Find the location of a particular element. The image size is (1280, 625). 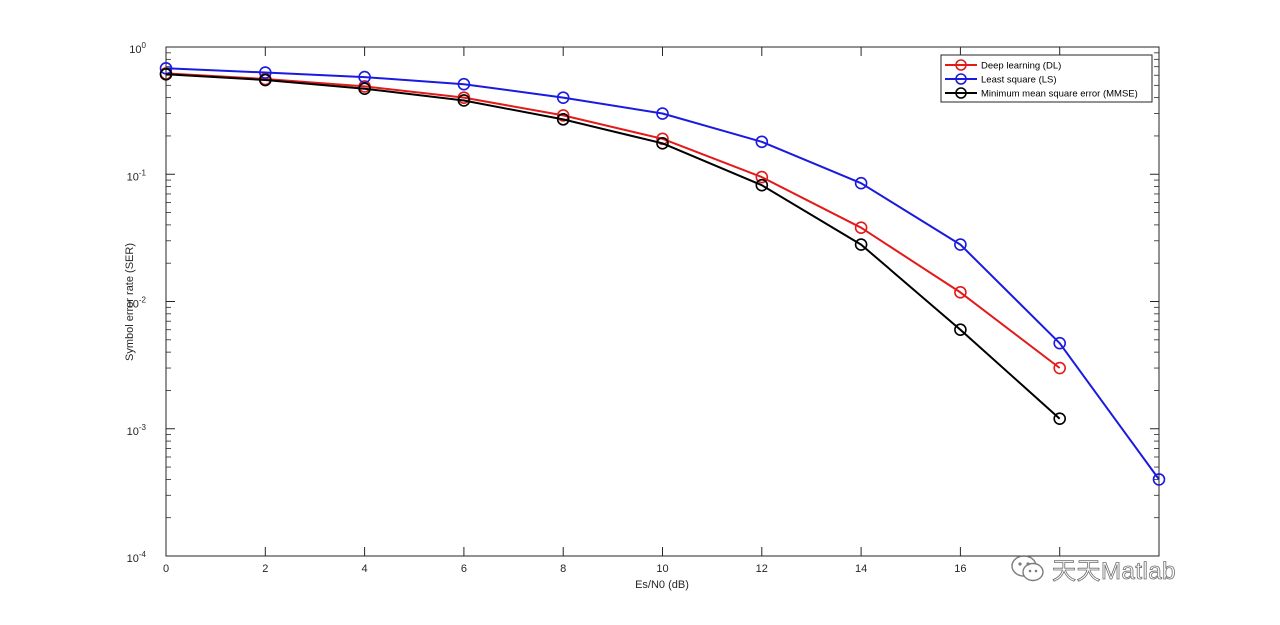

y-tick-label: 10⁻² is located at coordinates (137, 303).